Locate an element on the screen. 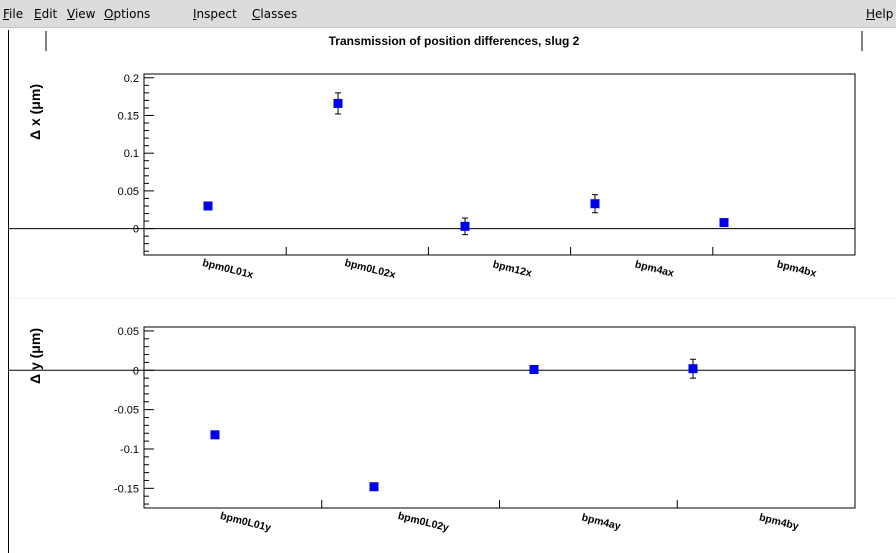 This screenshot has height=553, width=896. x-tick-label: bpm0L01x is located at coordinates (227, 269).